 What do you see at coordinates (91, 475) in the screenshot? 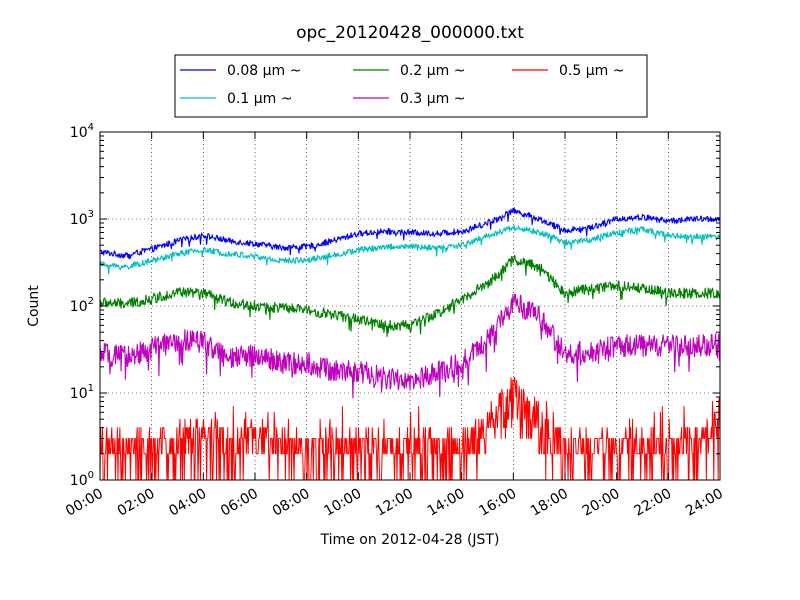
I see `y-tick-exponent: 0` at bounding box center [91, 475].